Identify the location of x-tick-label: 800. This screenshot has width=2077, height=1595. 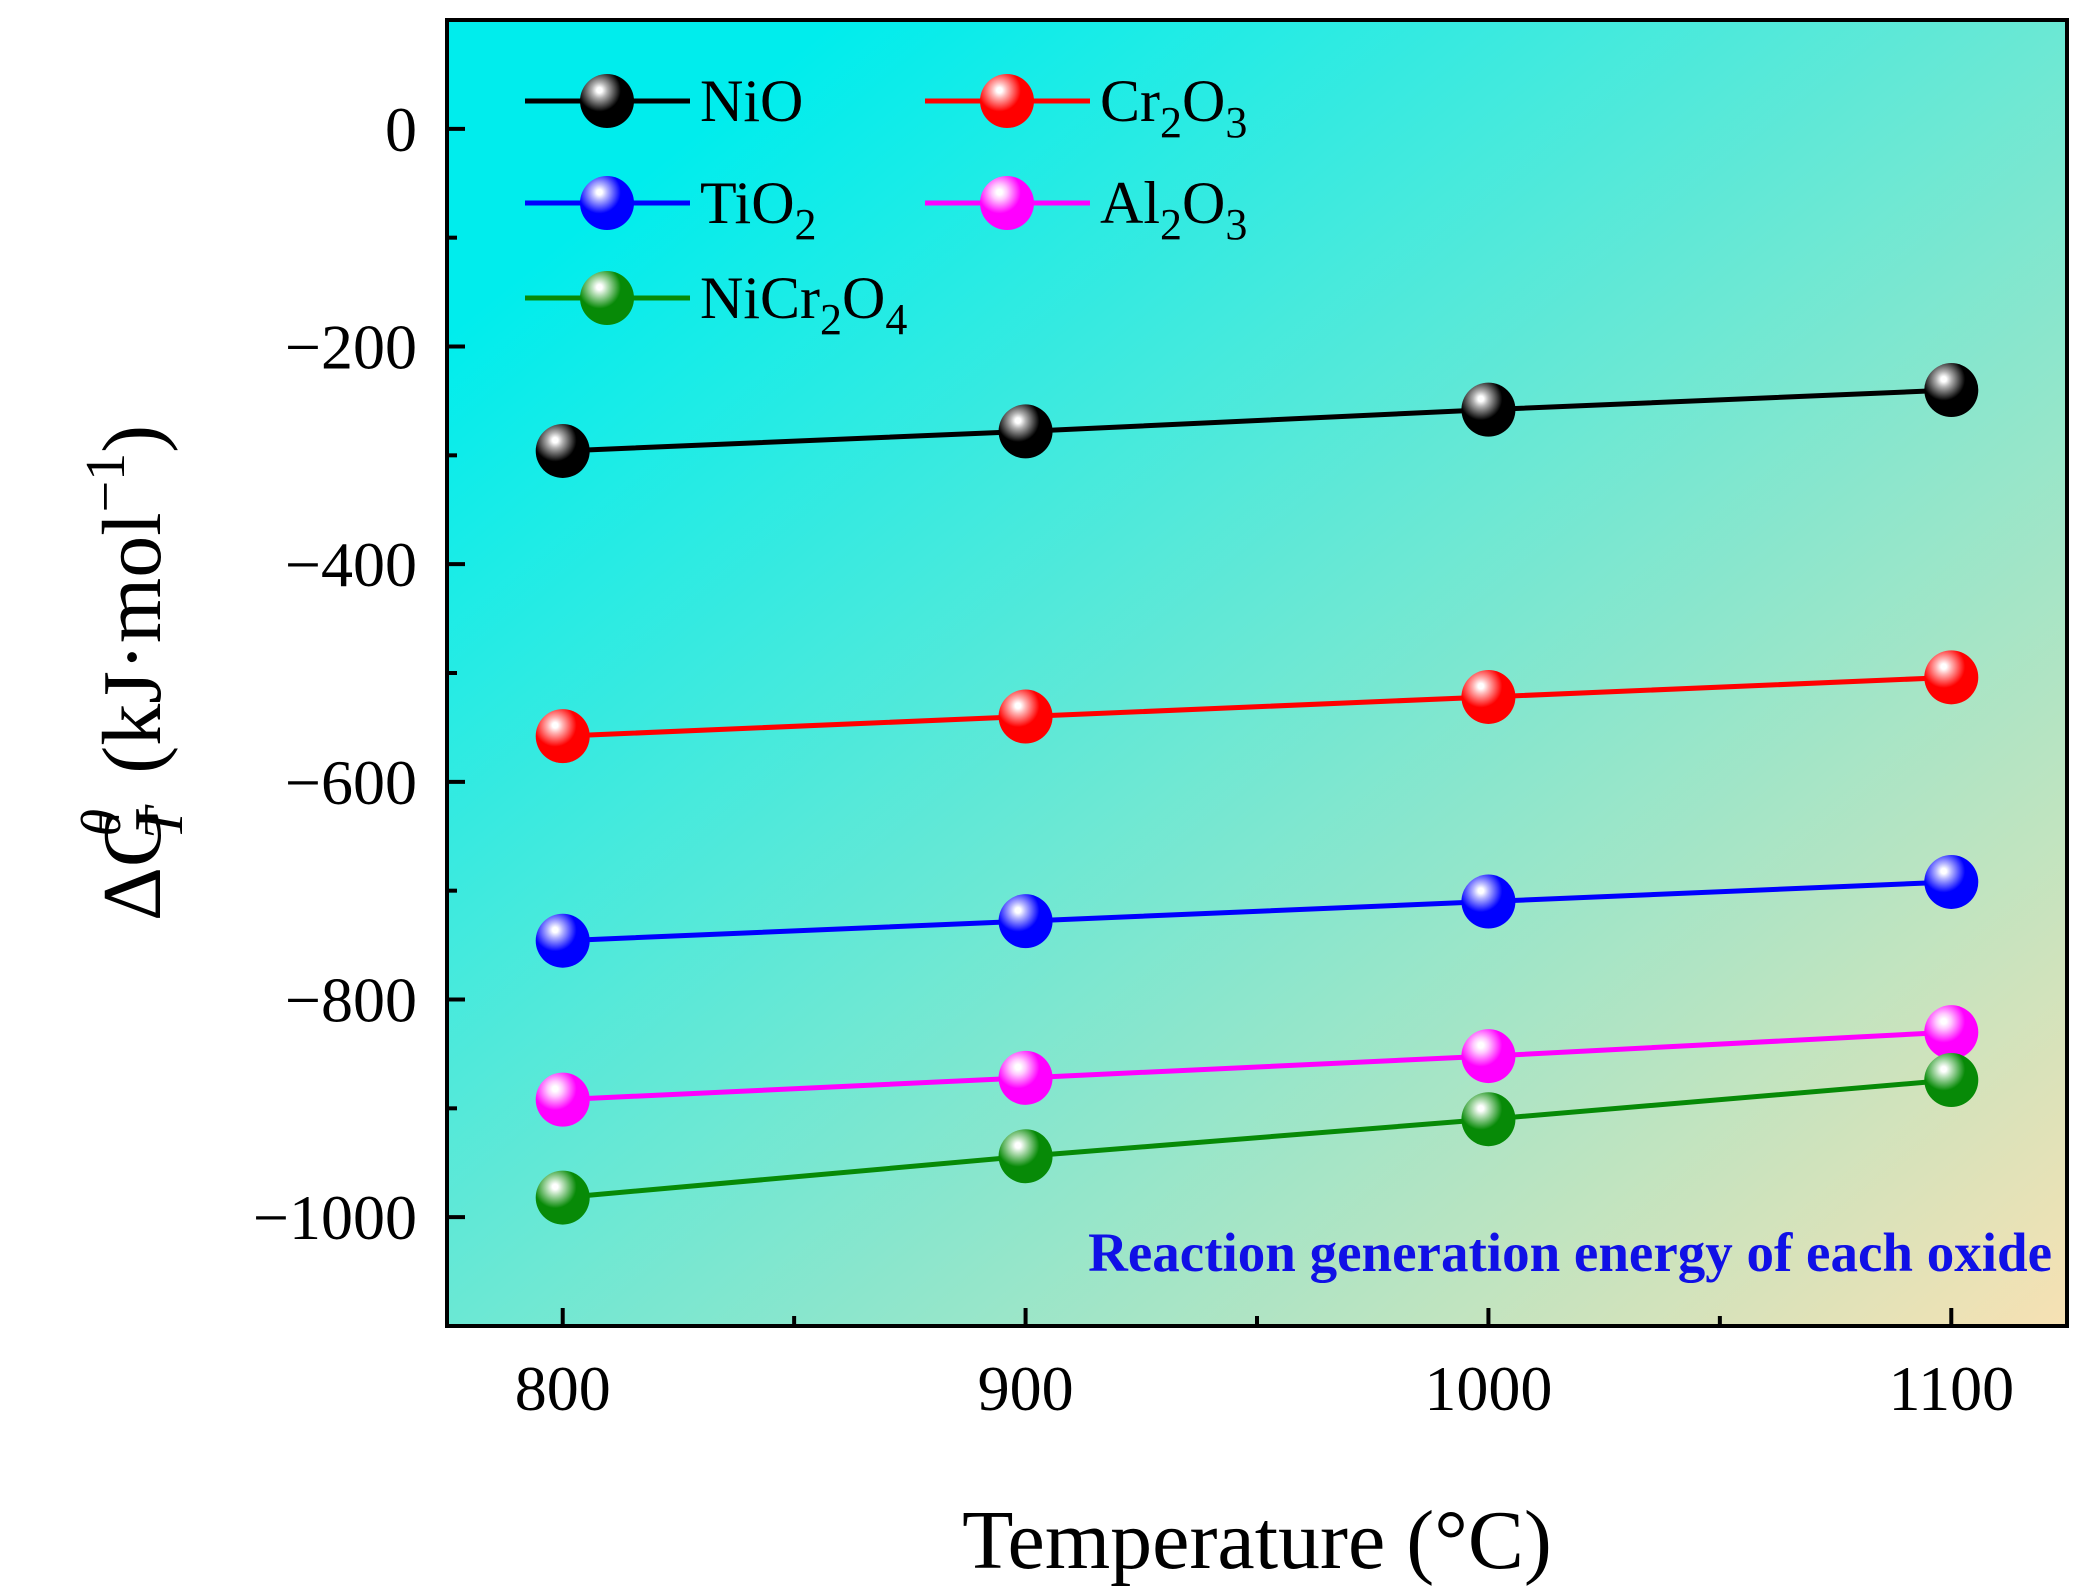
(563, 1388).